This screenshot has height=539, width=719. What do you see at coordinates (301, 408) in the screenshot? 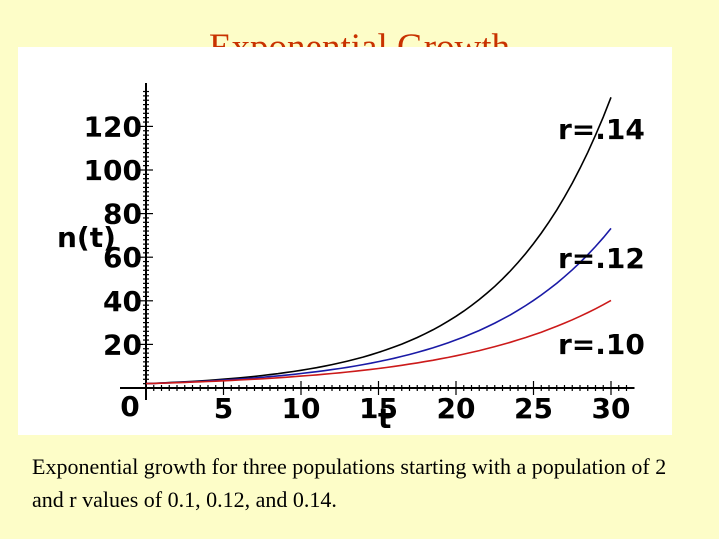
I see `x-tick-label: 10` at bounding box center [301, 408].